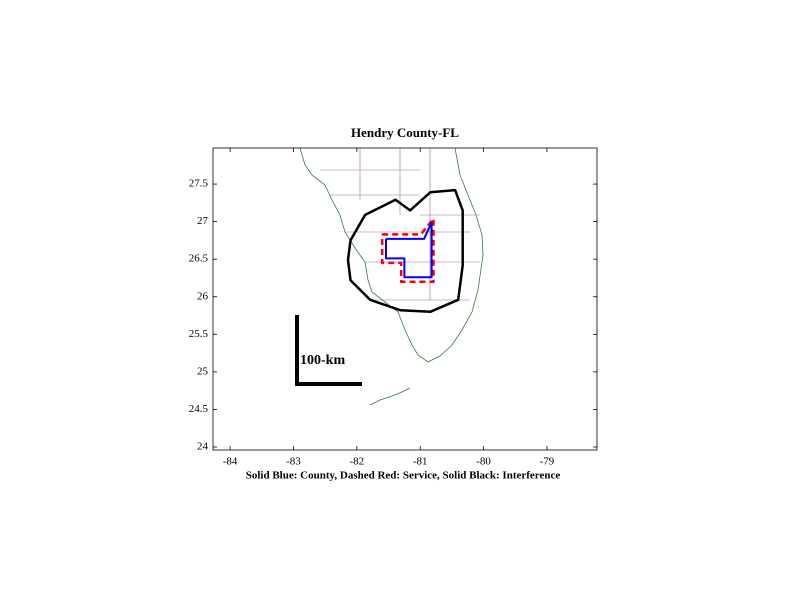 The width and height of the screenshot is (792, 612). Describe the element at coordinates (420, 462) in the screenshot. I see `x-tick-label: -81` at that location.